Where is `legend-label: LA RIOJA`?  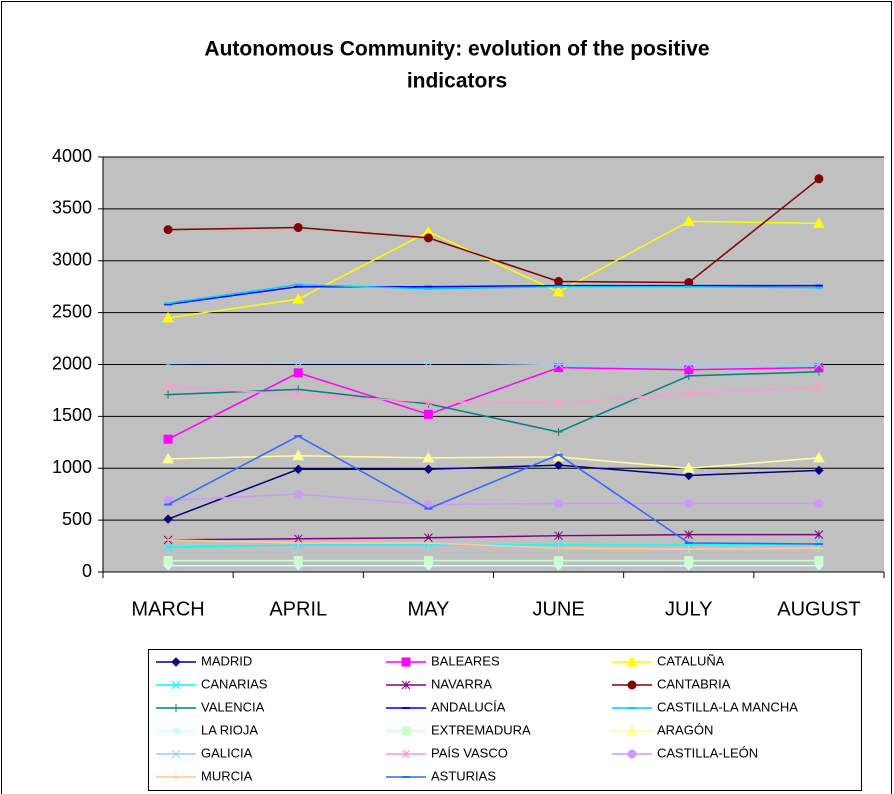 legend-label: LA RIOJA is located at coordinates (229, 729).